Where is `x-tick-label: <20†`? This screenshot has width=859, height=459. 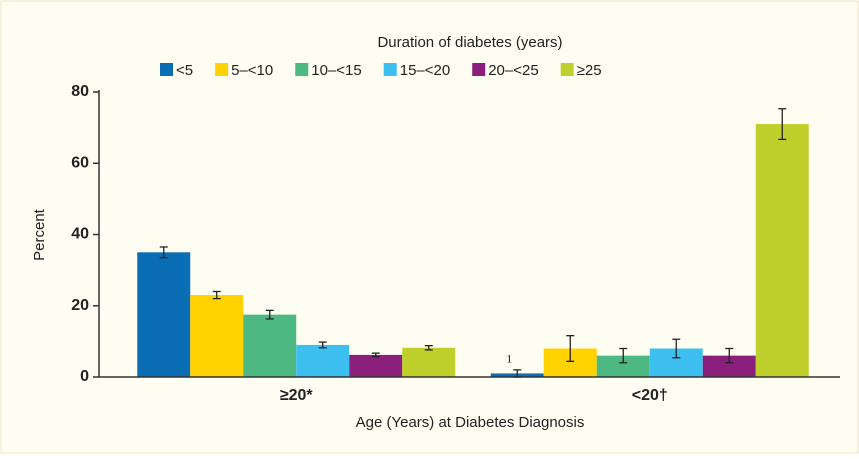 x-tick-label: <20† is located at coordinates (650, 395).